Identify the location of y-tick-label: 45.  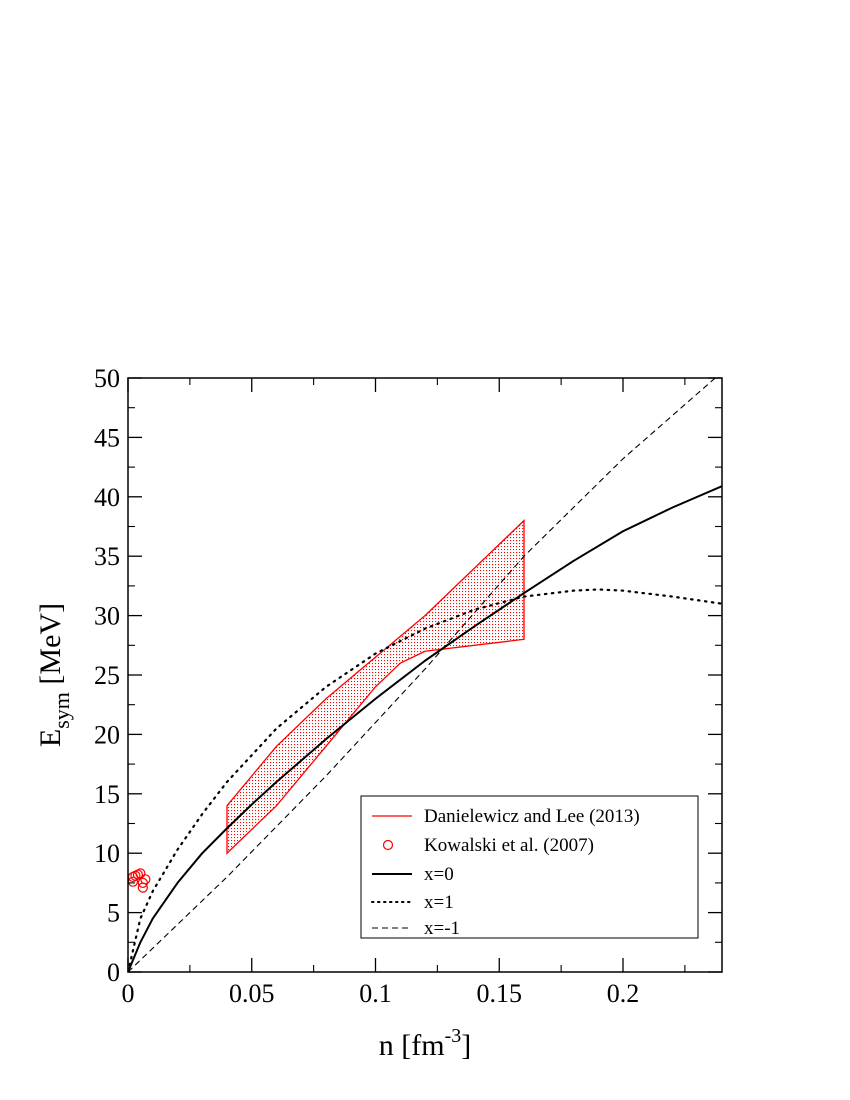
(107, 437).